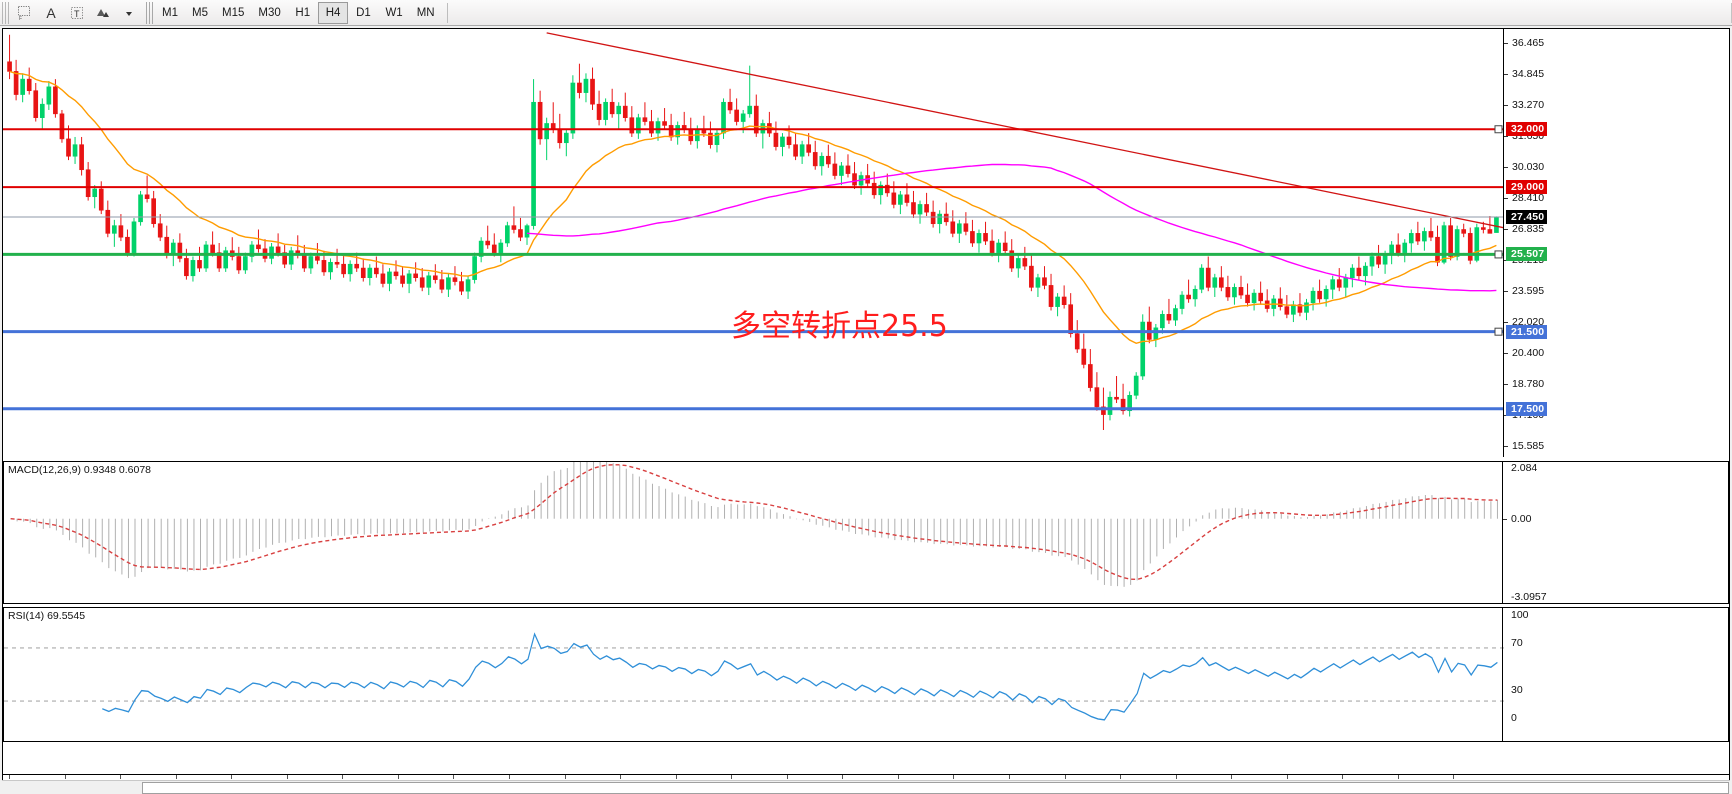  Describe the element at coordinates (1517, 689) in the screenshot. I see `rsi-tick-label: 30` at that location.